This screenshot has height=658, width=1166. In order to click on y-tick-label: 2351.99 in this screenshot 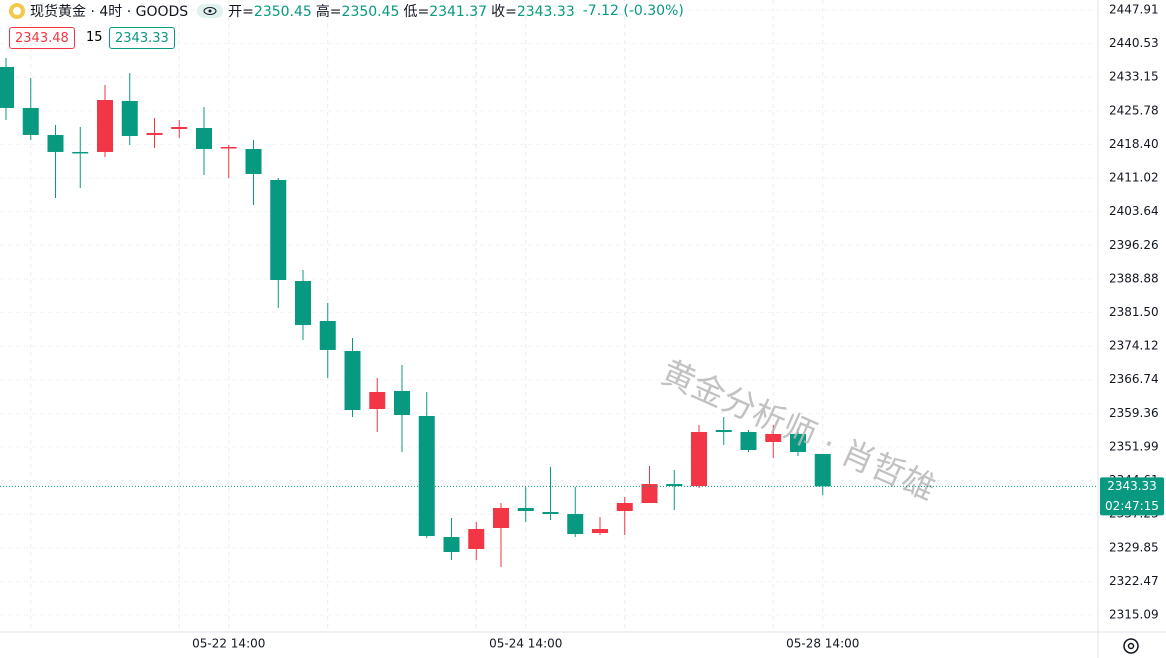, I will do `click(1134, 446)`.